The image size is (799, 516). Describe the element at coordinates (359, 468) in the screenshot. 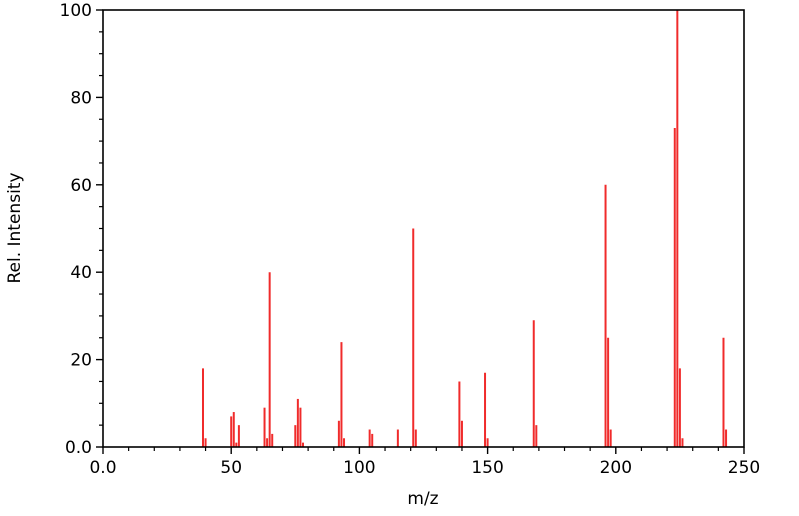

I see `x-tick-label: 100` at that location.